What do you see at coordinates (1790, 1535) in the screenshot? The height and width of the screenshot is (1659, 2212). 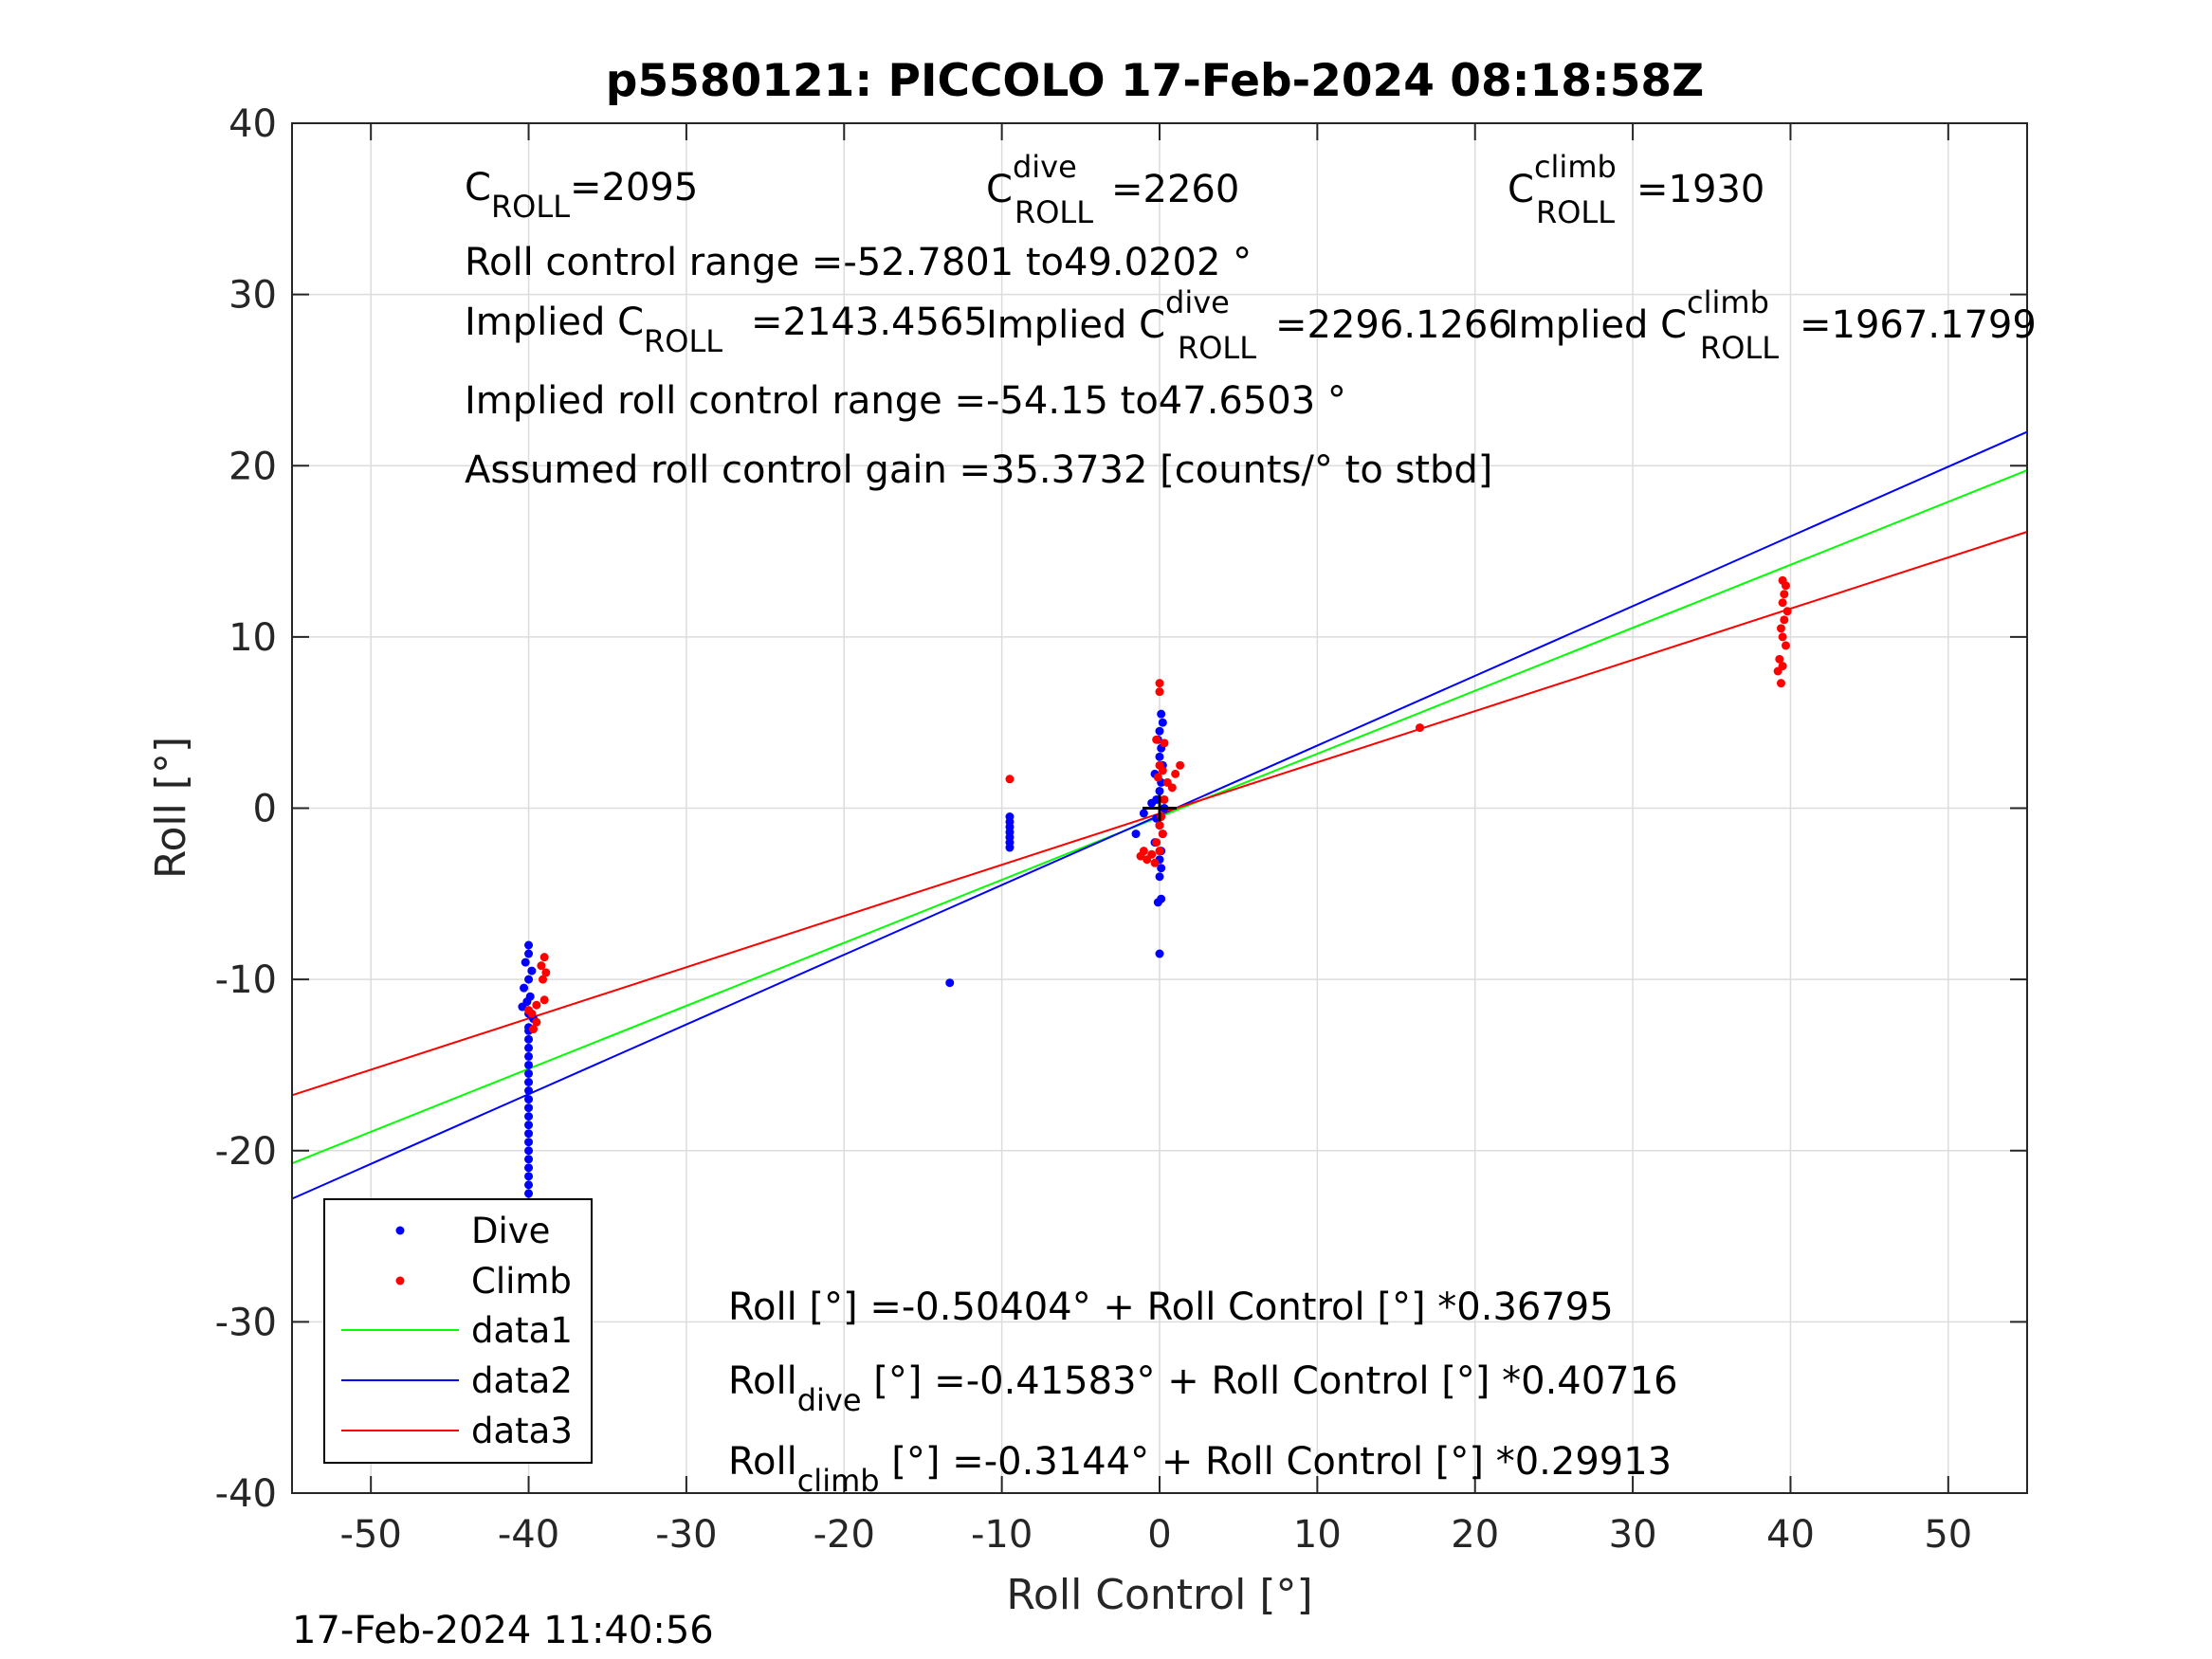 I see `x-tick-label: 40` at bounding box center [1790, 1535].